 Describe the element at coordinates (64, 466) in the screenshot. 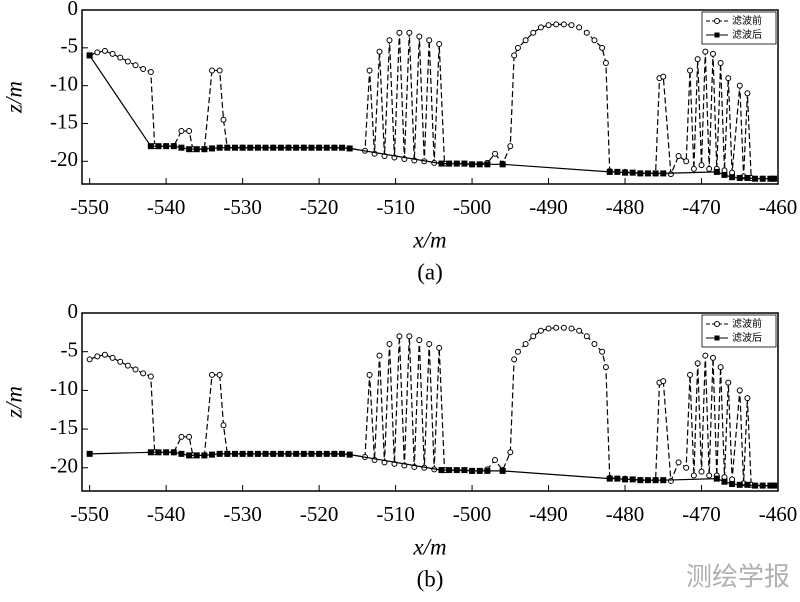

I see `y-tick-label: -20` at that location.